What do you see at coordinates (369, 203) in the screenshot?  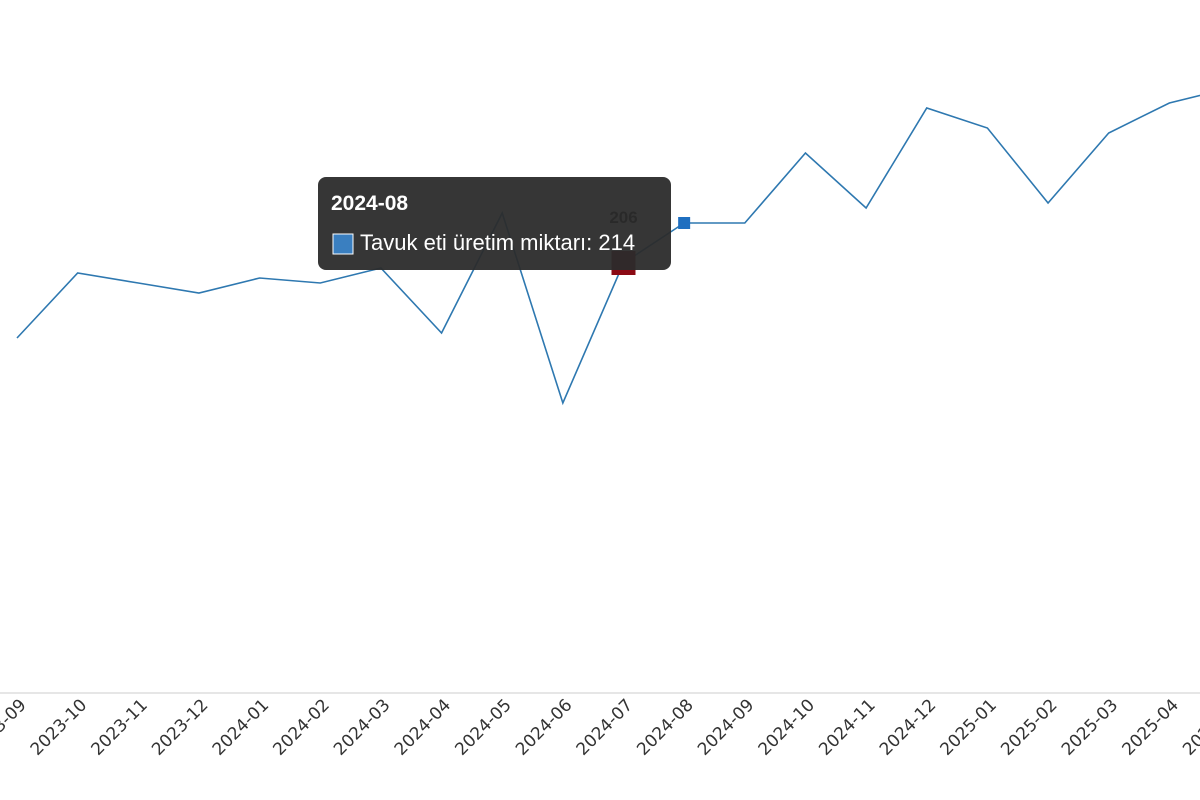 I see `tooltip-title: 2024-08` at bounding box center [369, 203].